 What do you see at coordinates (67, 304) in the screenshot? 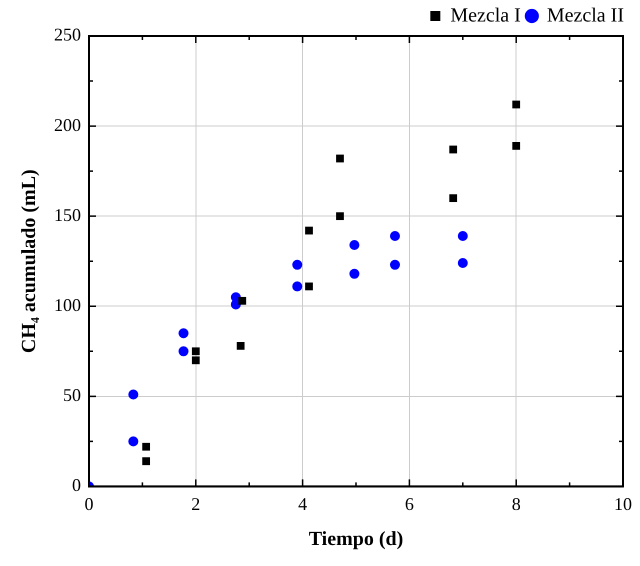
I see `y-tick-label: 100` at bounding box center [67, 304].